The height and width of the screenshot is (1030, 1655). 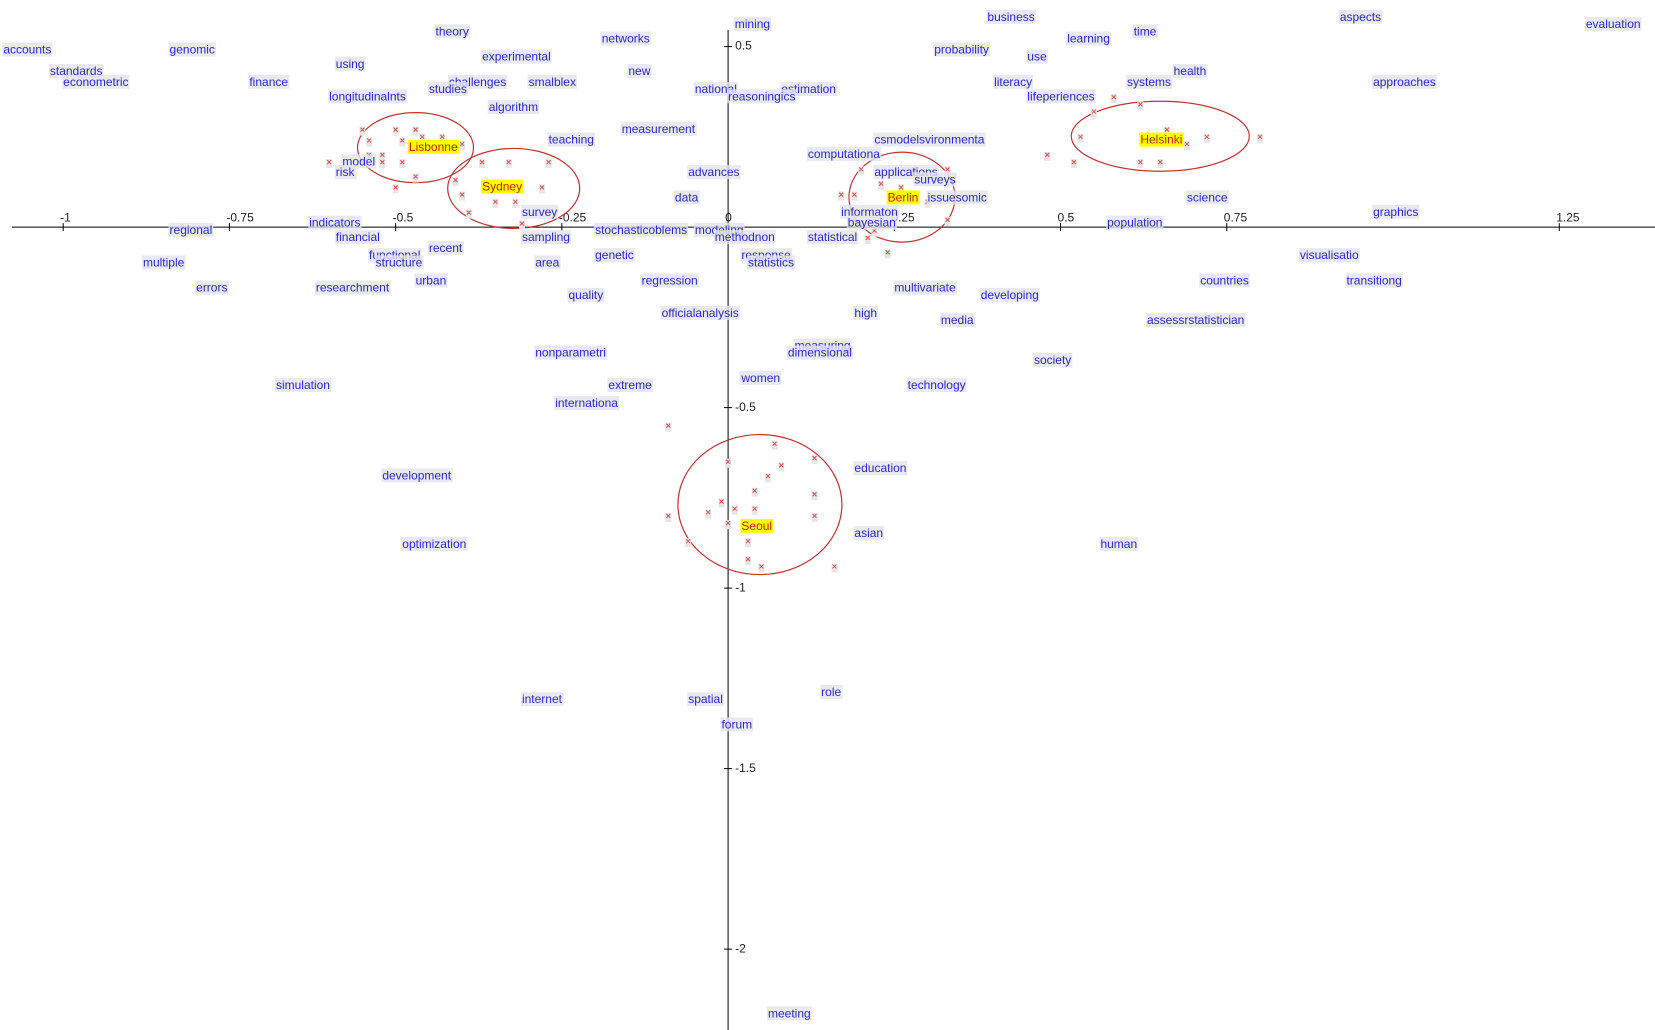 What do you see at coordinates (65, 217) in the screenshot?
I see `x-tick-label: -1` at bounding box center [65, 217].